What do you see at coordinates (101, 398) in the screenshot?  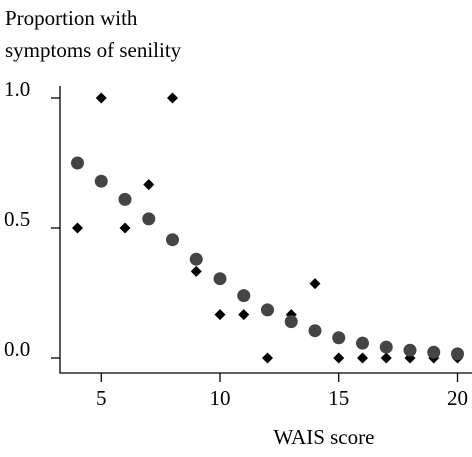 I see `x-tick-label: 5` at bounding box center [101, 398].